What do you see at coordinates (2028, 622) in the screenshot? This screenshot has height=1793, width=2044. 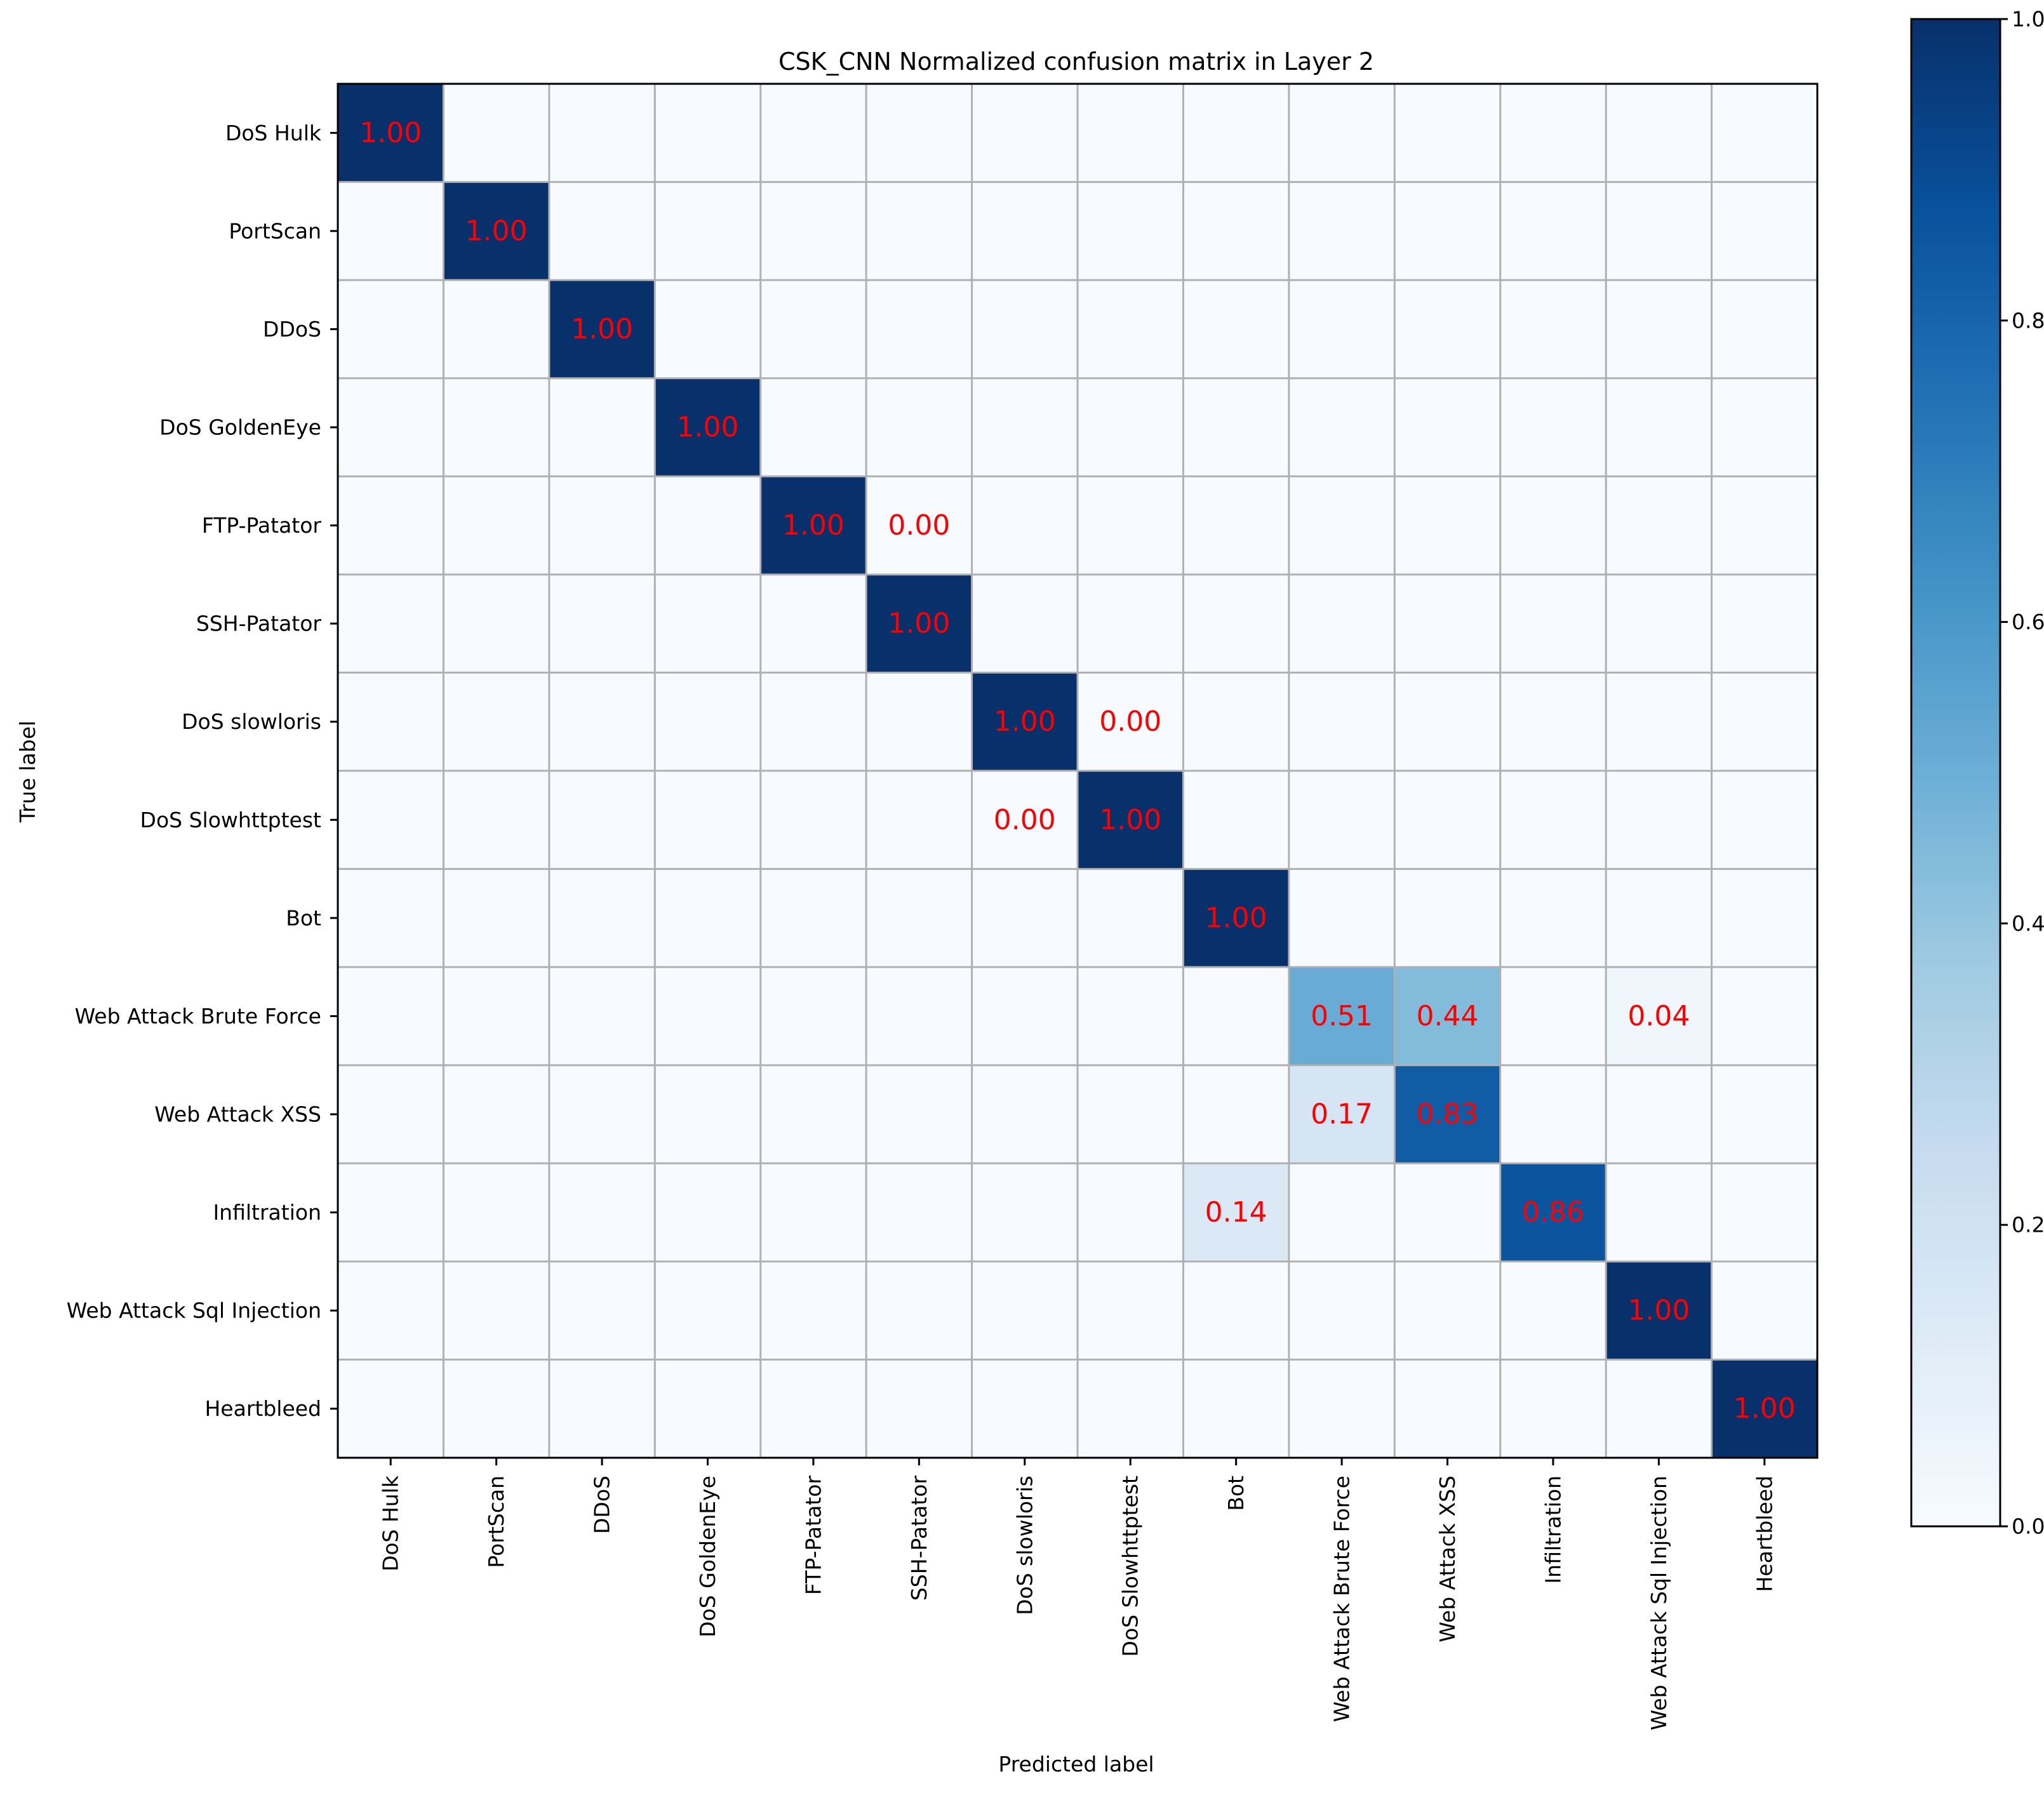 I see `colorbar-tick-label: 0.6` at bounding box center [2028, 622].